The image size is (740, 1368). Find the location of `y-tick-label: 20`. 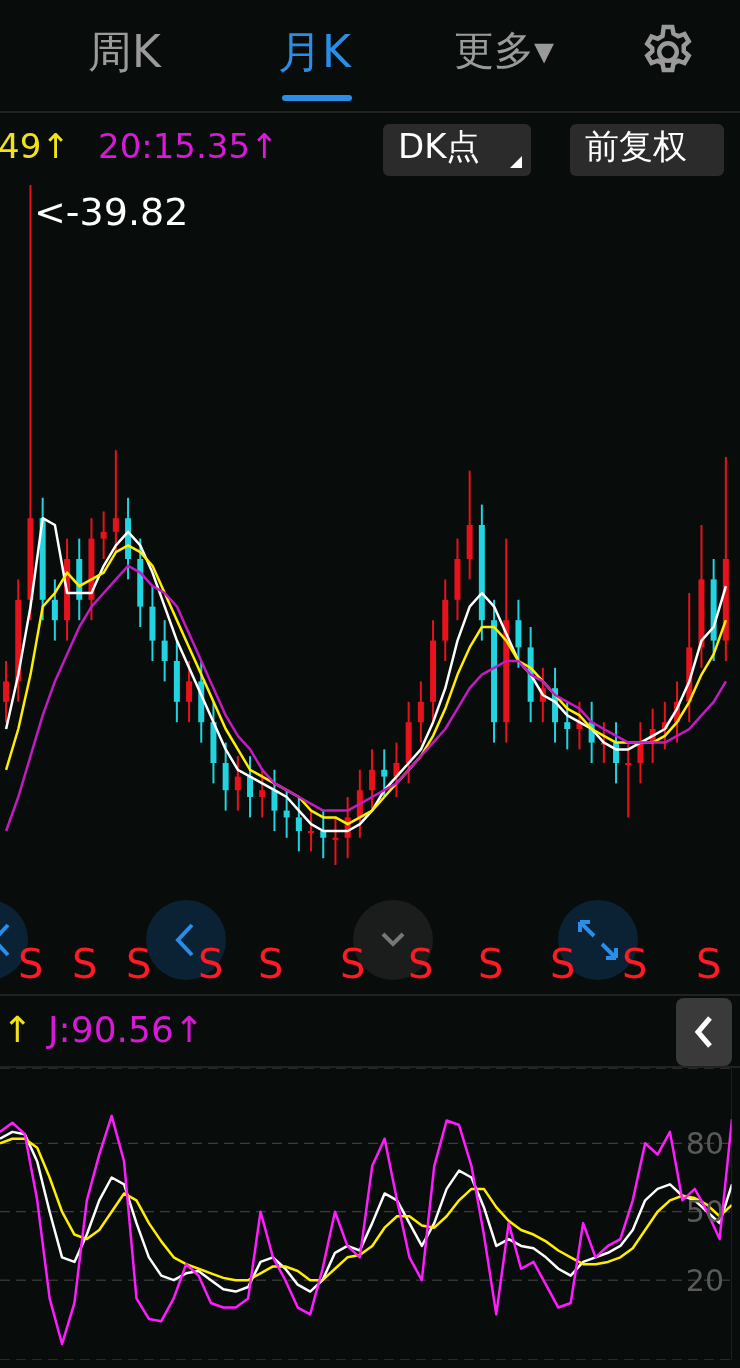

y-tick-label: 20 is located at coordinates (704, 1280).